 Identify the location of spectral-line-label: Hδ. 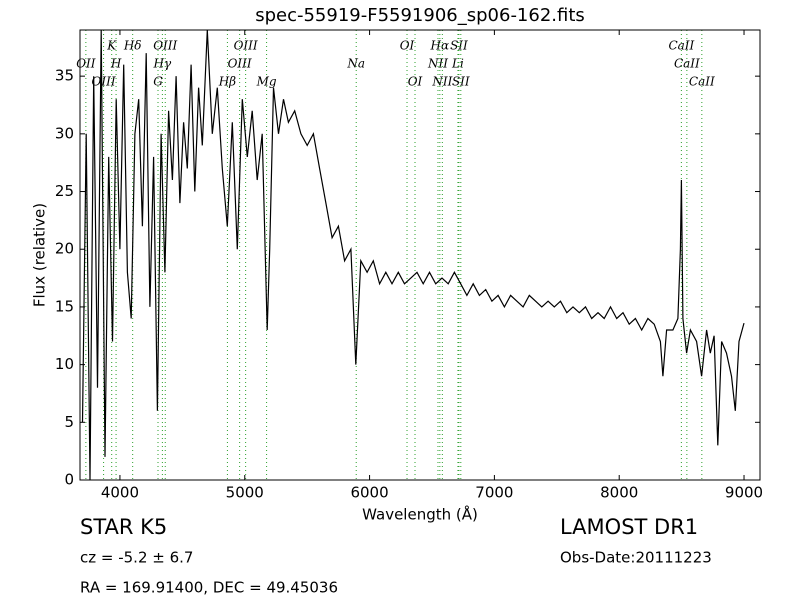
(132, 46).